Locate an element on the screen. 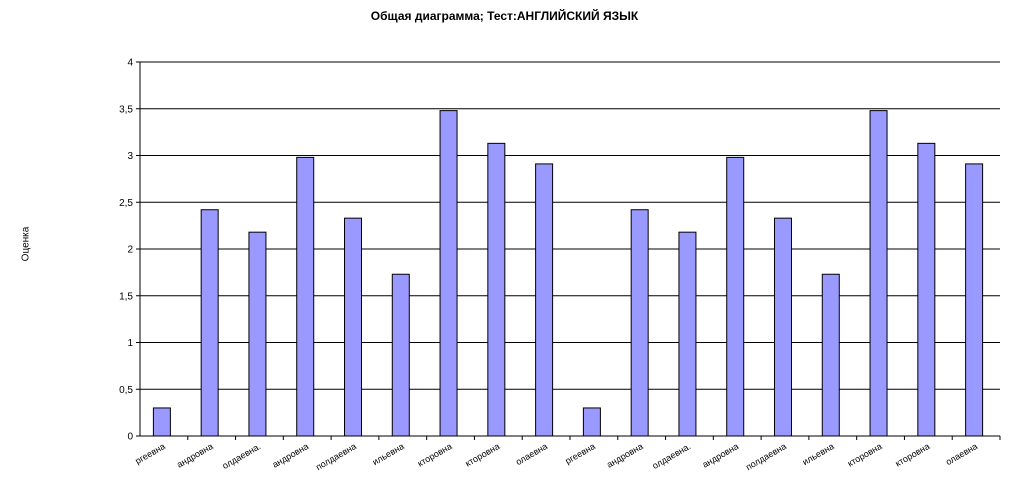 This screenshot has width=1009, height=488. y-tick-label: 1,5 is located at coordinates (126, 296).